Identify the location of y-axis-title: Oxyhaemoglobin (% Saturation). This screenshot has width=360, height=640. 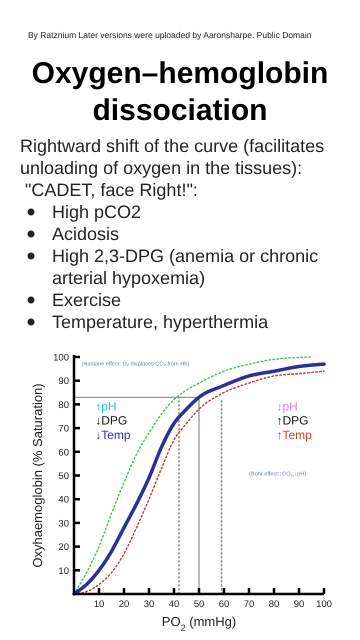
(37, 475).